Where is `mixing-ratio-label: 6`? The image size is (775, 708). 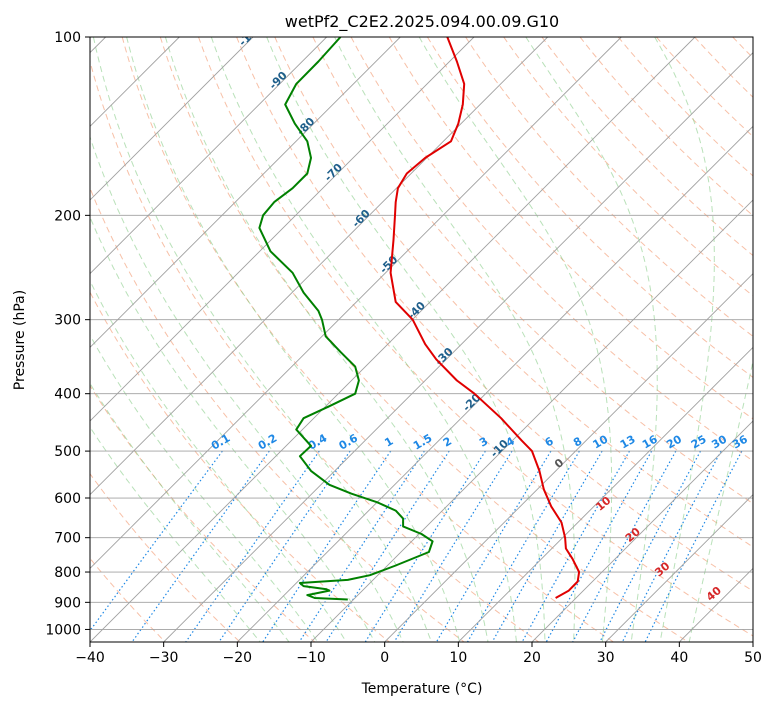 mixing-ratio-label: 6 is located at coordinates (549, 441).